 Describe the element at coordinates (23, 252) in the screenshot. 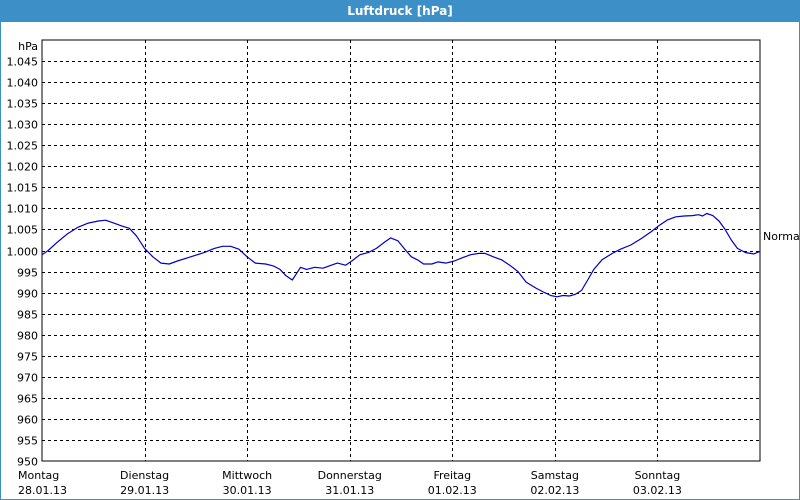

I see `y-tick-label: 1.000` at that location.